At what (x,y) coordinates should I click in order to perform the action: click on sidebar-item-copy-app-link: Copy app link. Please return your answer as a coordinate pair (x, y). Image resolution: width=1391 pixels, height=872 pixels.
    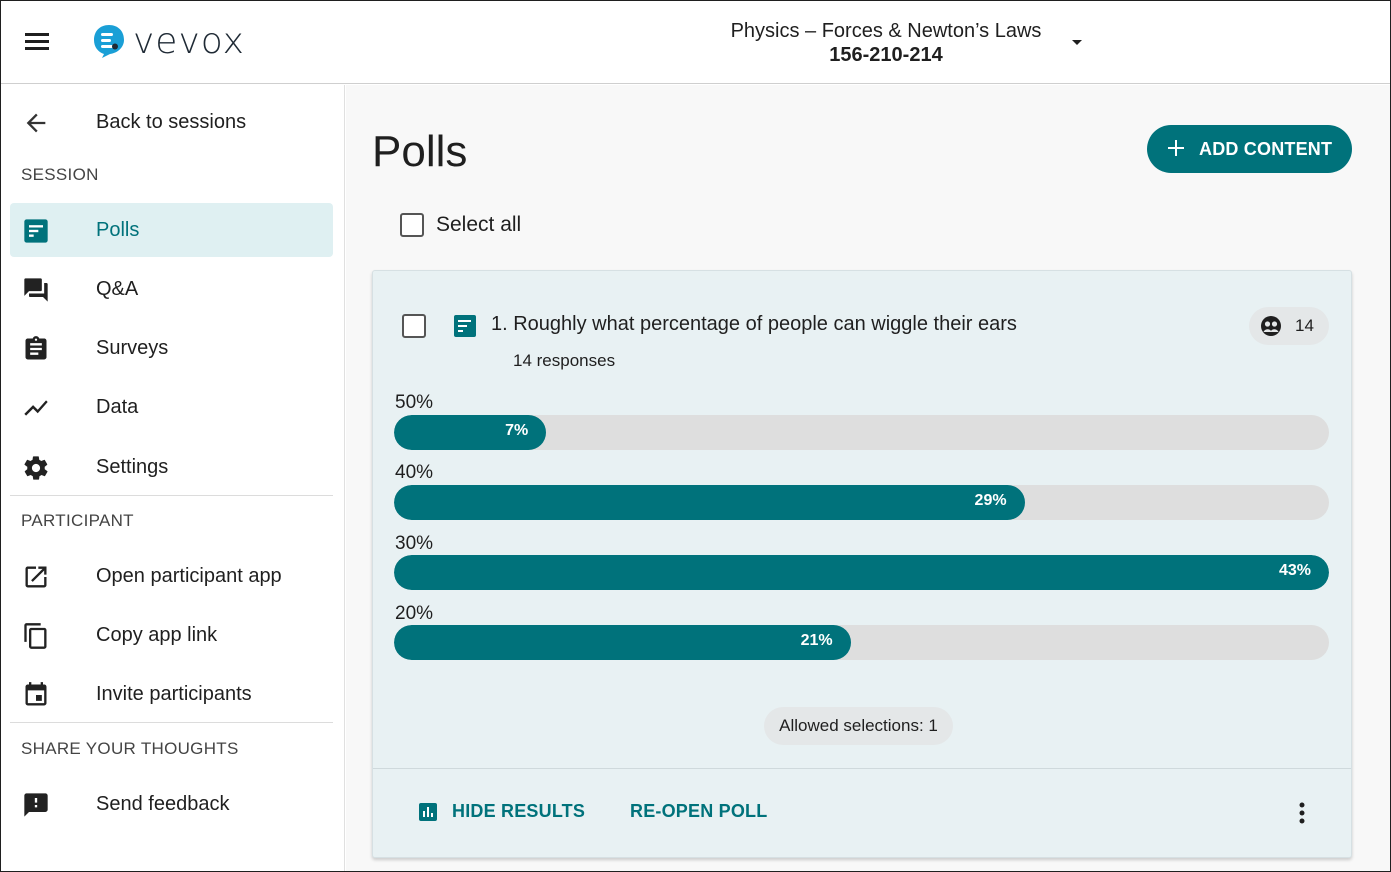
    Looking at the image, I should click on (171, 635).